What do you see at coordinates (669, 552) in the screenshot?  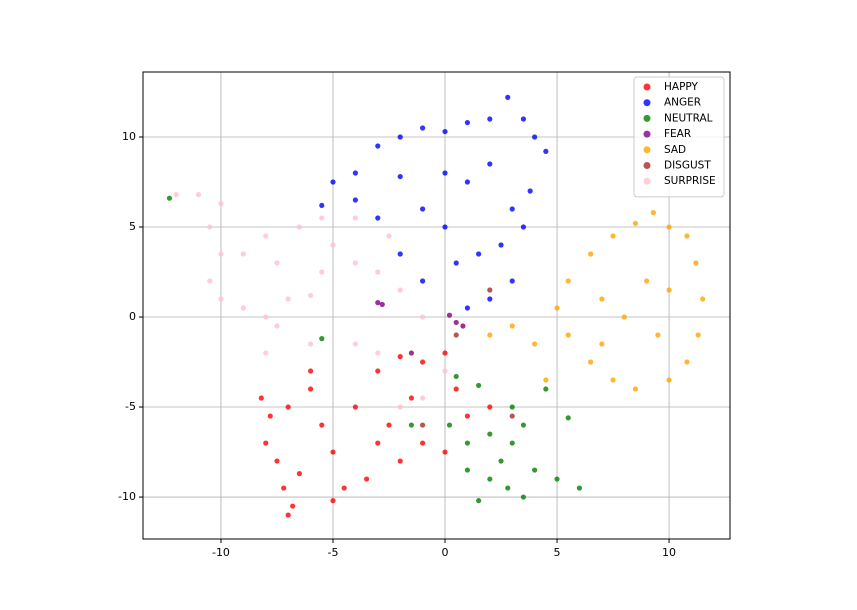 I see `x-tick-label: 10` at bounding box center [669, 552].